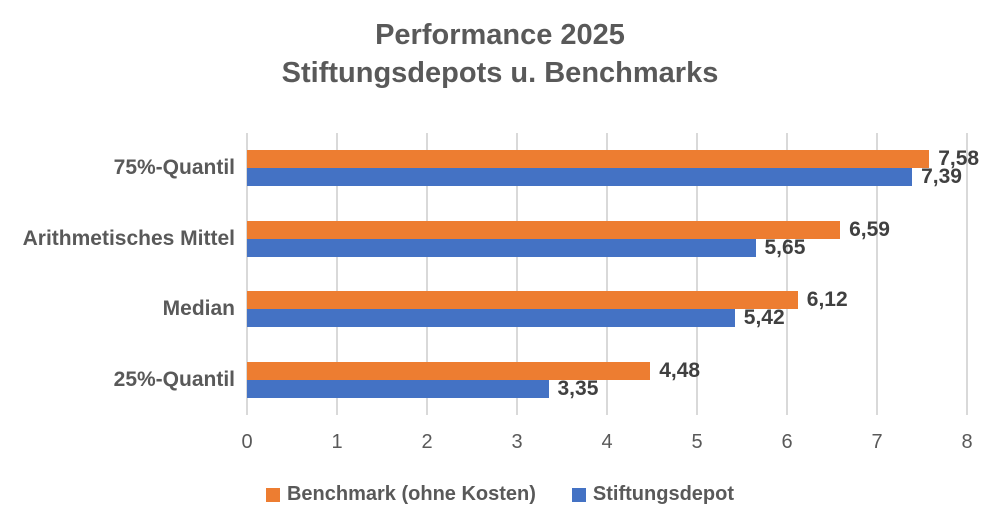 The height and width of the screenshot is (532, 1000). I want to click on value-label-benchmark-ohne-kosten-25-quantil: 4,48, so click(680, 370).